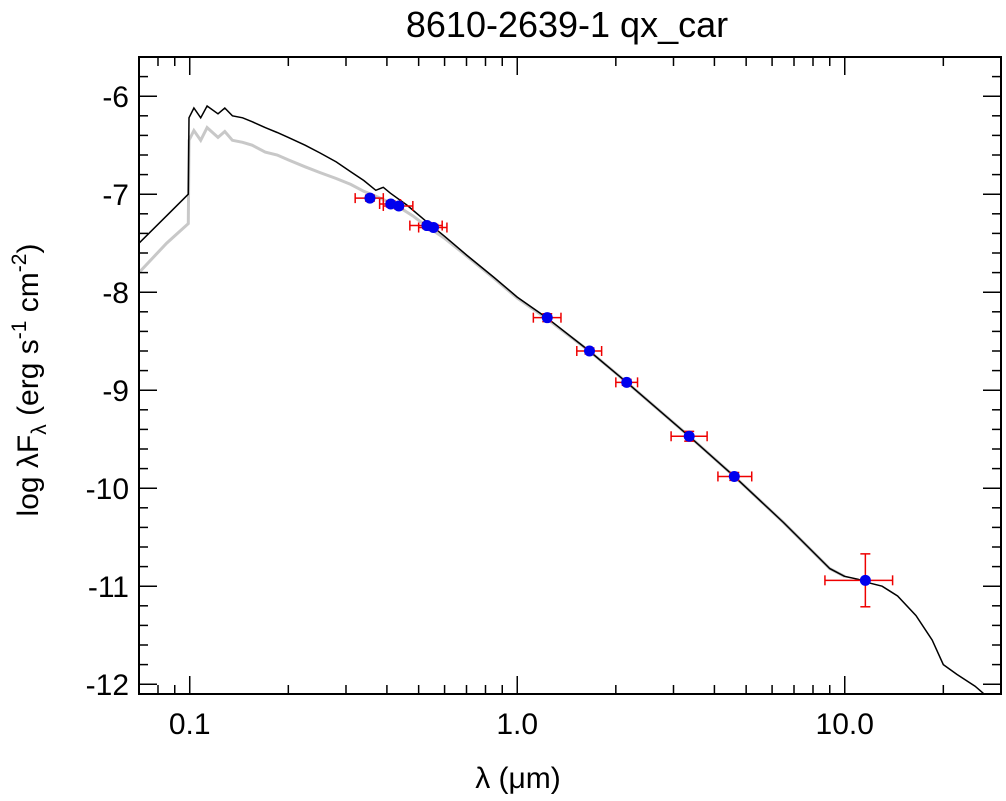 The image size is (1006, 801). What do you see at coordinates (19, 263) in the screenshot?
I see `y-axis-label-exp2: -2` at bounding box center [19, 263].